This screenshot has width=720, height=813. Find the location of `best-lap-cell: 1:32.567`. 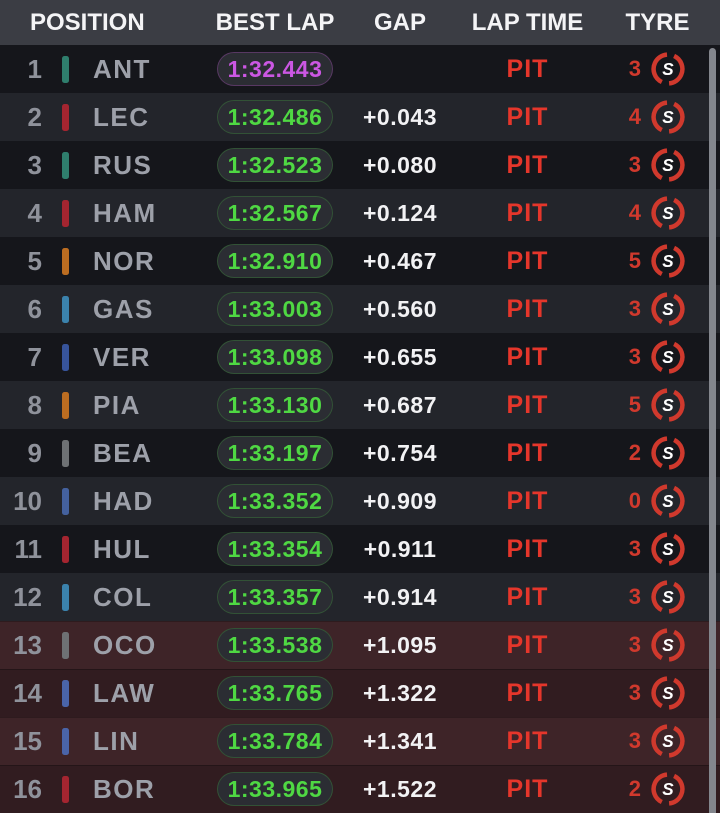

best-lap-cell: 1:32.567 is located at coordinates (275, 213).